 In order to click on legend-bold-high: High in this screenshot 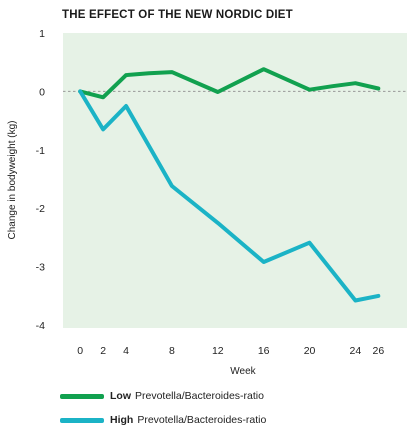, I will do `click(122, 420)`.